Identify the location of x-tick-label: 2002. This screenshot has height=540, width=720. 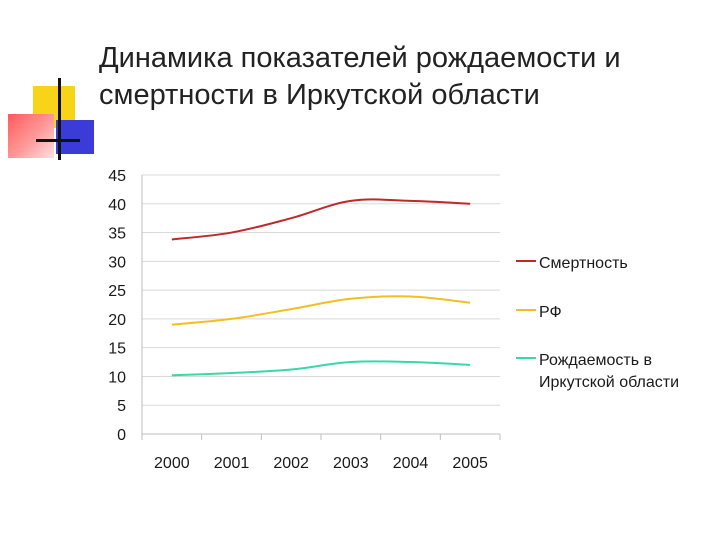
(291, 463).